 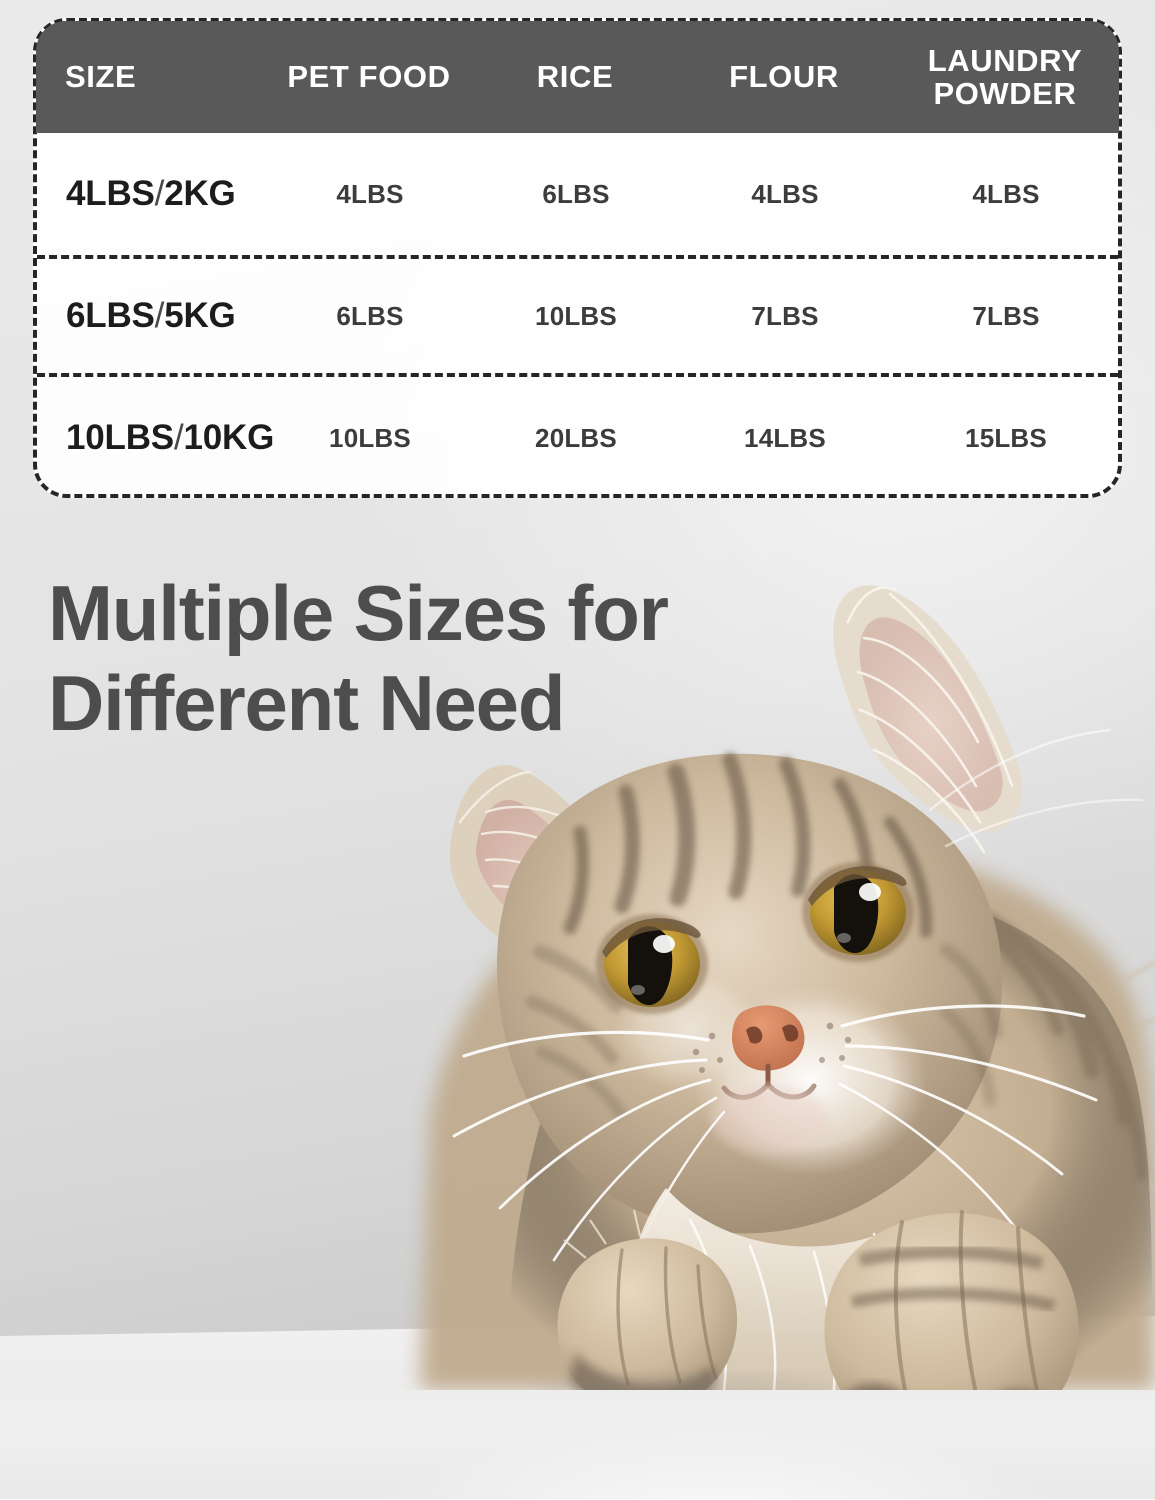 I want to click on cell-size: 4LBS/2KG, so click(x=152, y=194).